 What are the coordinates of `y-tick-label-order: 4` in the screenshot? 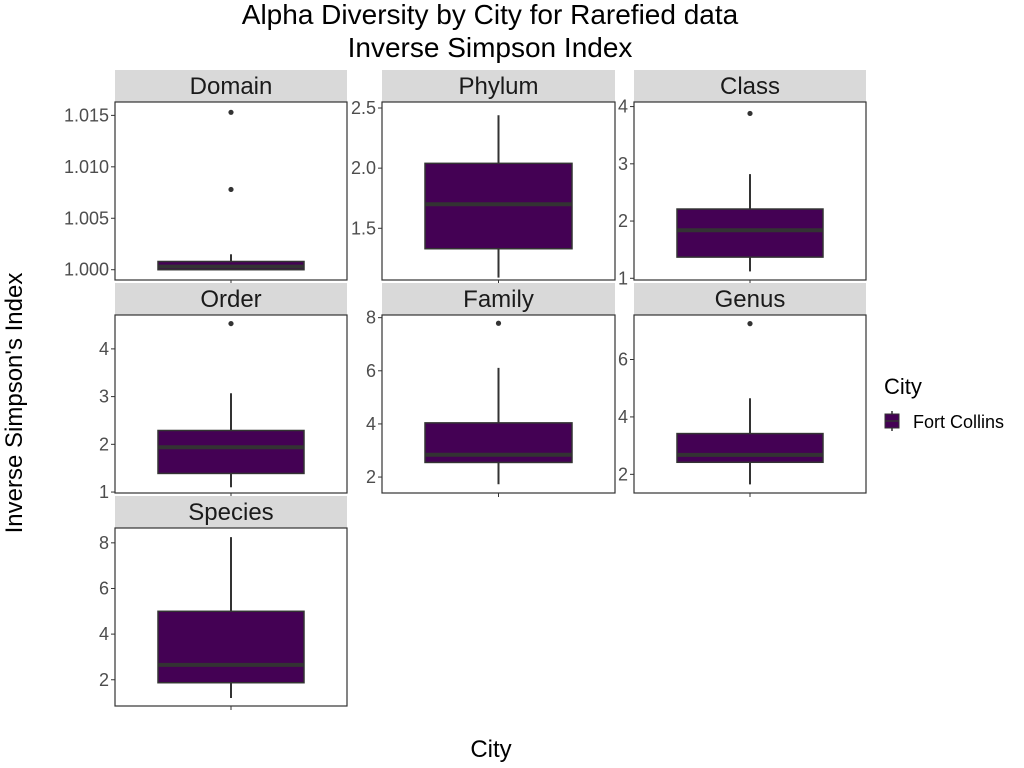 It's located at (104, 349).